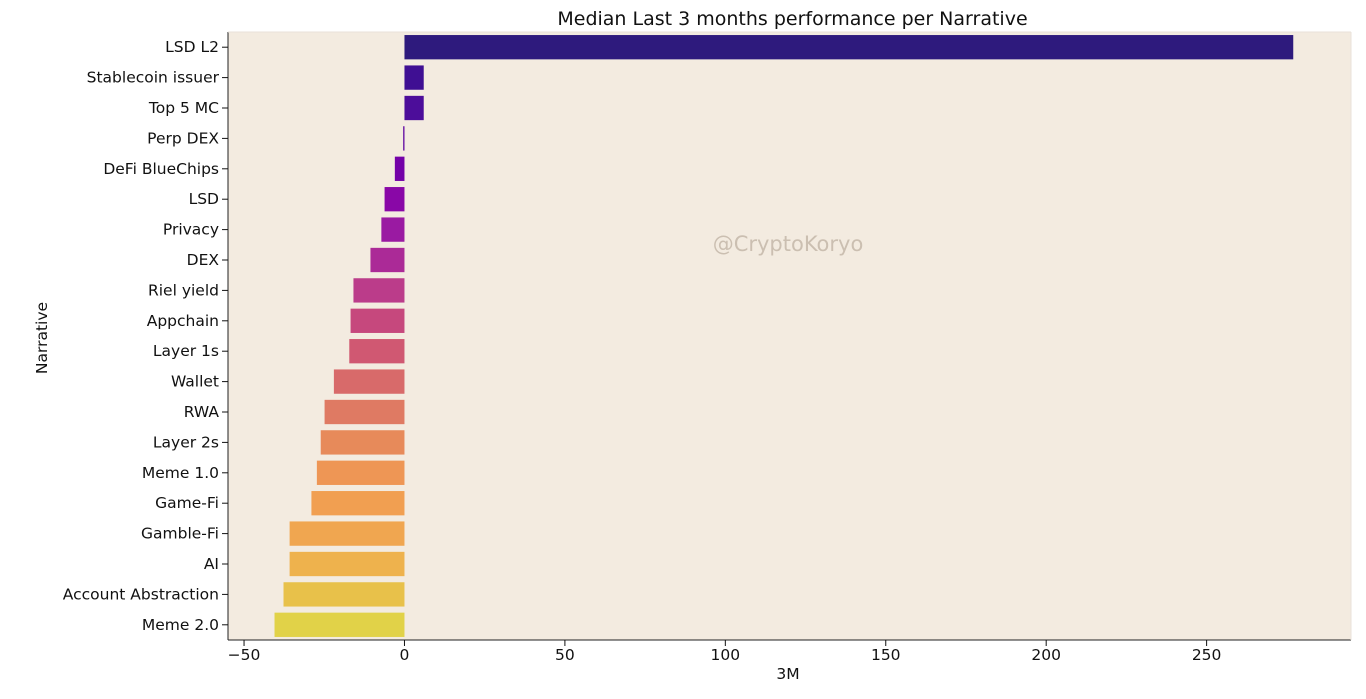 The width and height of the screenshot is (1366, 699). What do you see at coordinates (141, 594) in the screenshot?
I see `y-tick-label: Account Abstraction` at bounding box center [141, 594].